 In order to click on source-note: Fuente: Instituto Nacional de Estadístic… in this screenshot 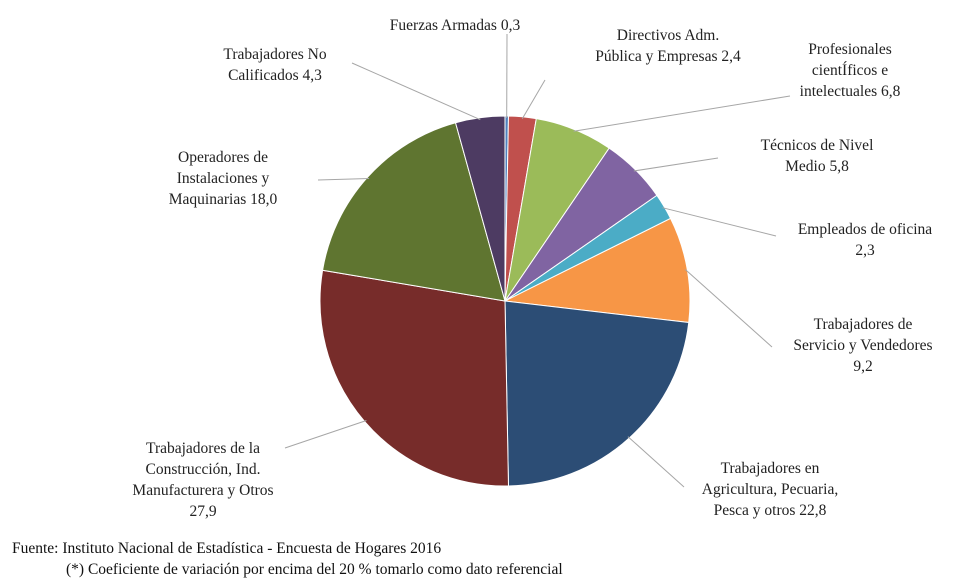, I will do `click(227, 548)`.